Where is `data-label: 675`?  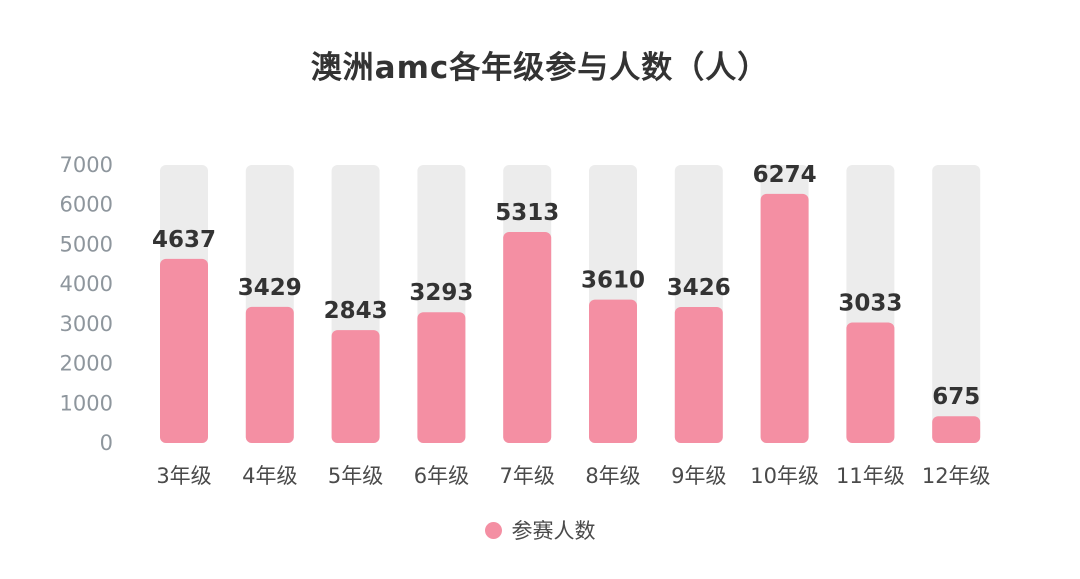 data-label: 675 is located at coordinates (956, 397).